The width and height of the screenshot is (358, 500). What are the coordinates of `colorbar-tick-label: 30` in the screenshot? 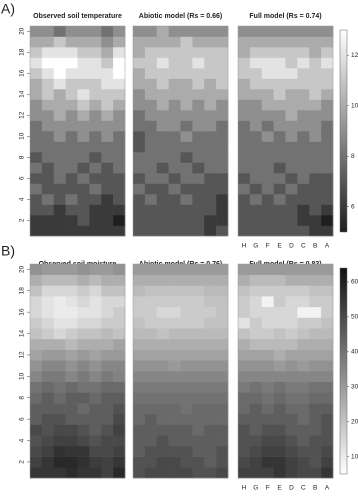 It's located at (354, 386).